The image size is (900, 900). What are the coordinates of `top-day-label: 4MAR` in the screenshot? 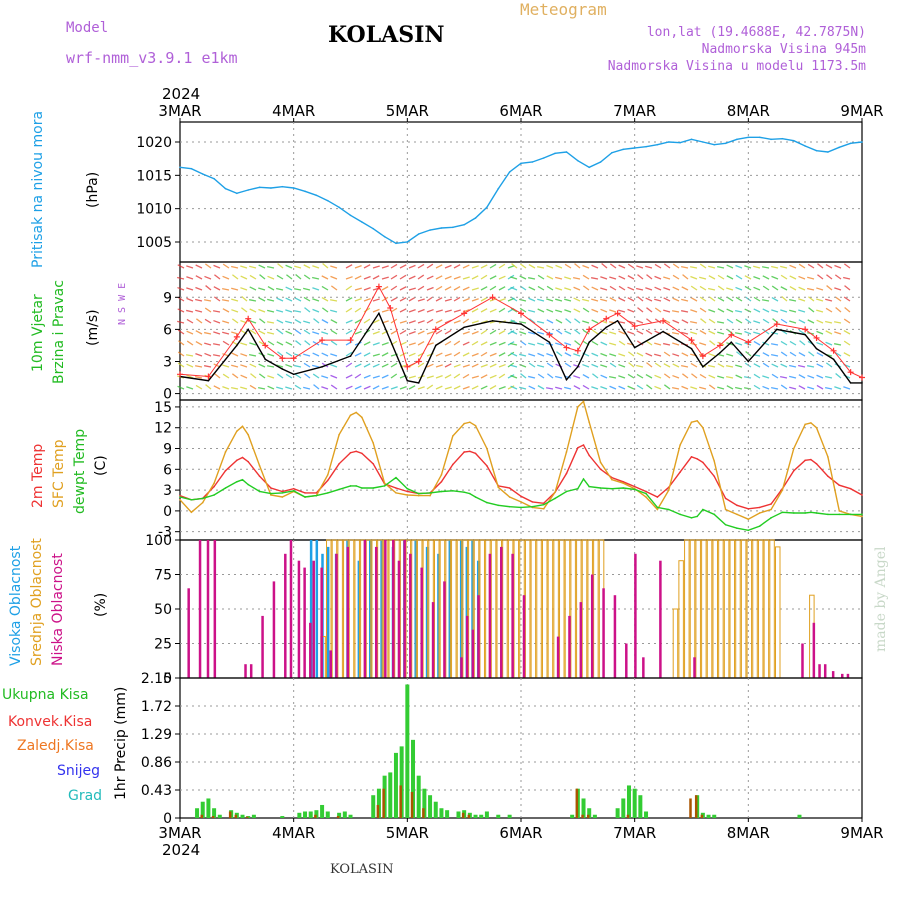 It's located at (293, 111).